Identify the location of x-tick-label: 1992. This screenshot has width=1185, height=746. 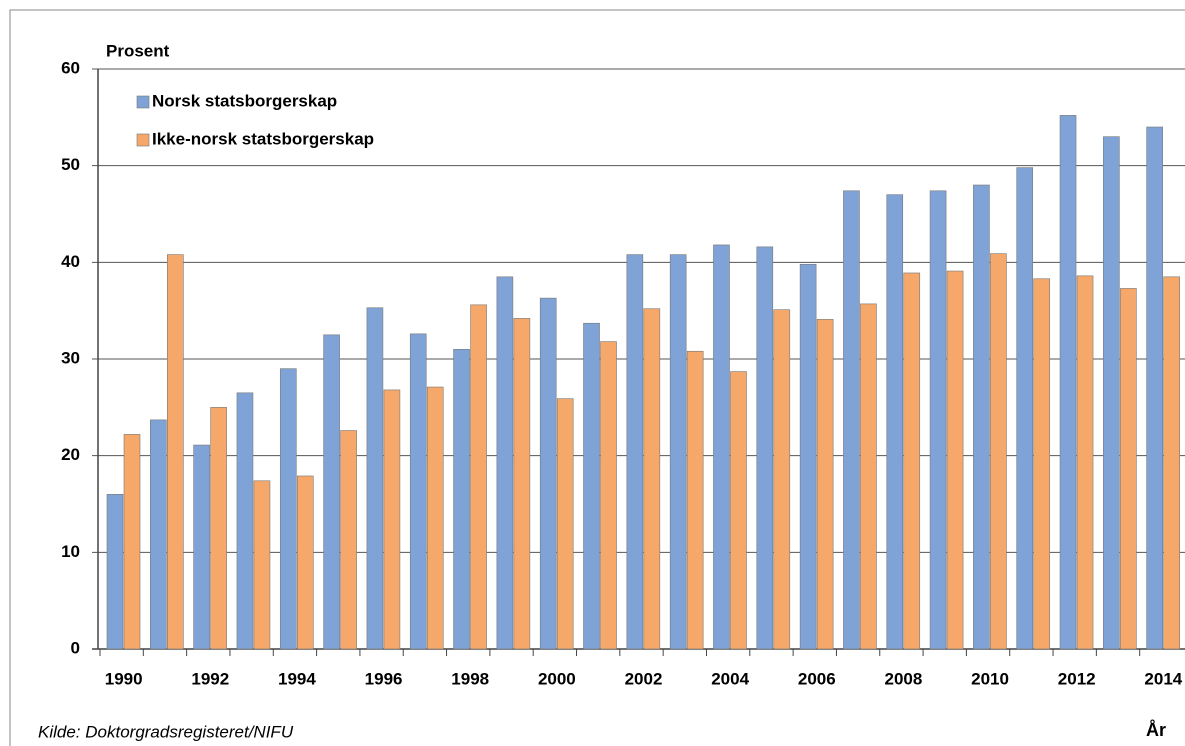
(210, 678).